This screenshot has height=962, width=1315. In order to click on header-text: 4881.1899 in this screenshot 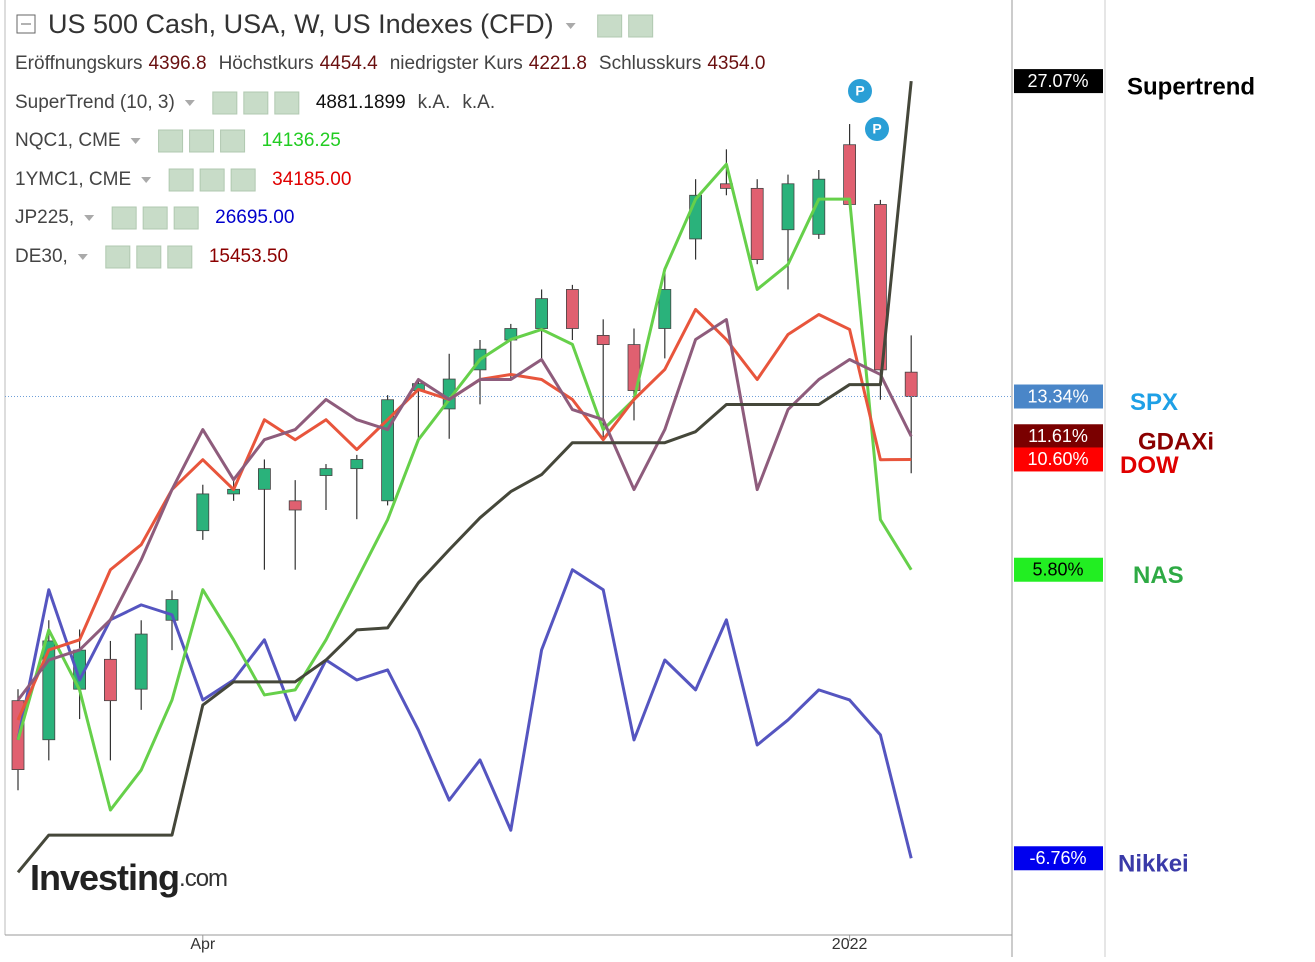, I will do `click(361, 102)`.